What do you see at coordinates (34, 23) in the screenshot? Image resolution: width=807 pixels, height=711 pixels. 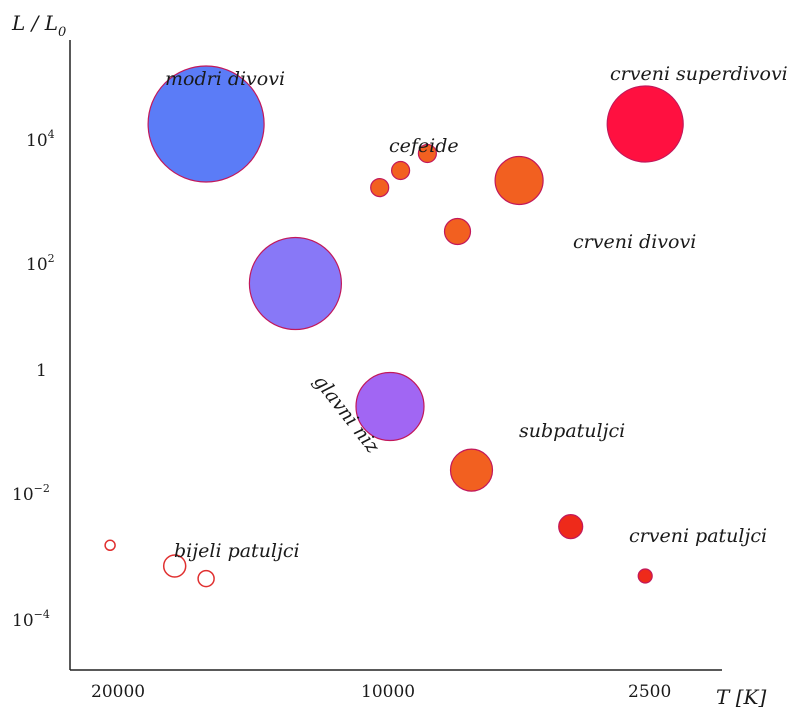 I see `y-axis-label-text: L / L` at bounding box center [34, 23].